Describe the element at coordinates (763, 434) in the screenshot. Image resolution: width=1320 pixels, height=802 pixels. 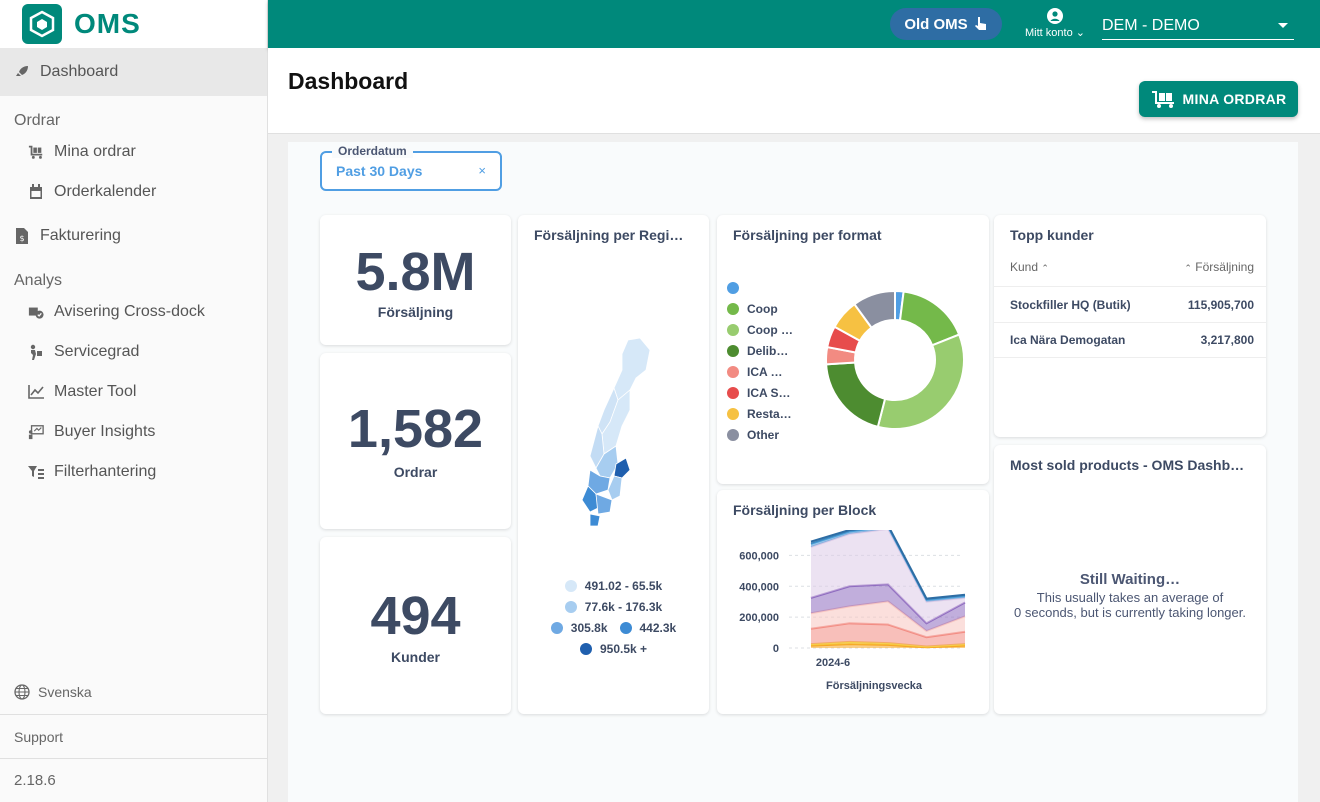
I see `legend-label: Other` at that location.